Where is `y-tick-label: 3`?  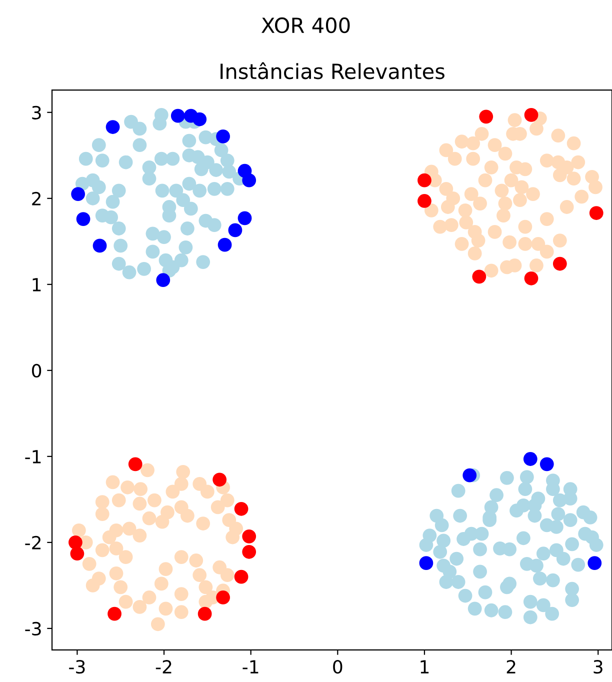
y-tick-label: 3 is located at coordinates (36, 113).